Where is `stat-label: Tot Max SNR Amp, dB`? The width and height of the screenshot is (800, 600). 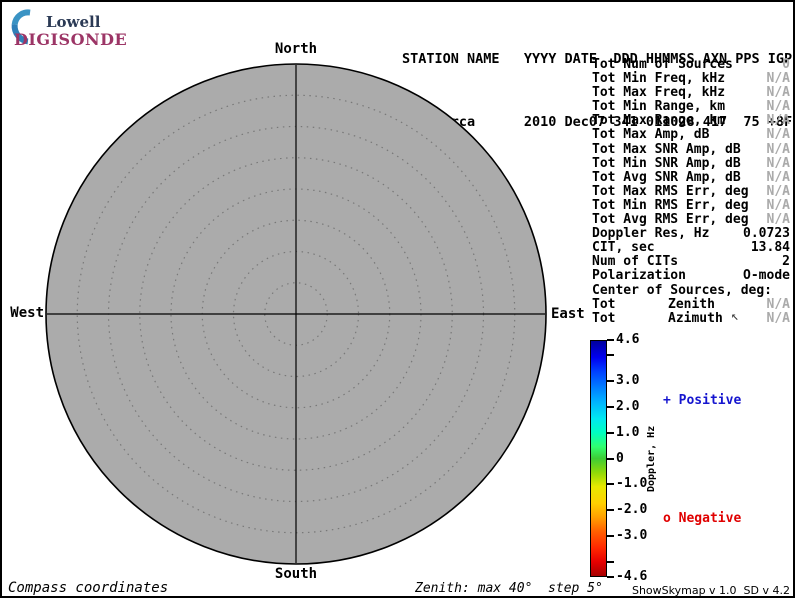
stat-label: Tot Max SNR Amp, dB is located at coordinates (666, 149).